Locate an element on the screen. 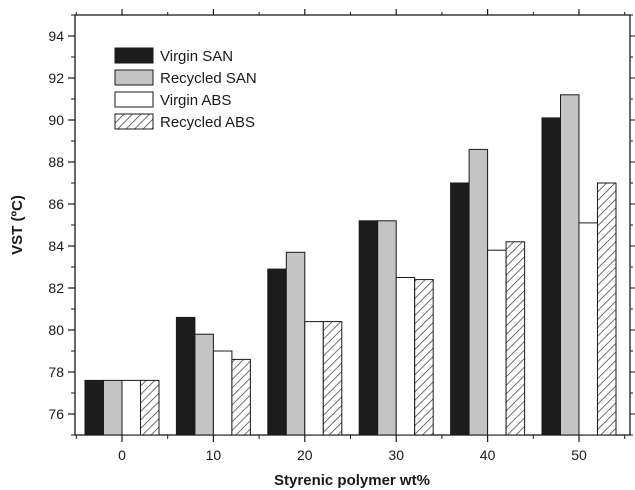 The height and width of the screenshot is (490, 635). x-tick-label: 20 is located at coordinates (305, 455).